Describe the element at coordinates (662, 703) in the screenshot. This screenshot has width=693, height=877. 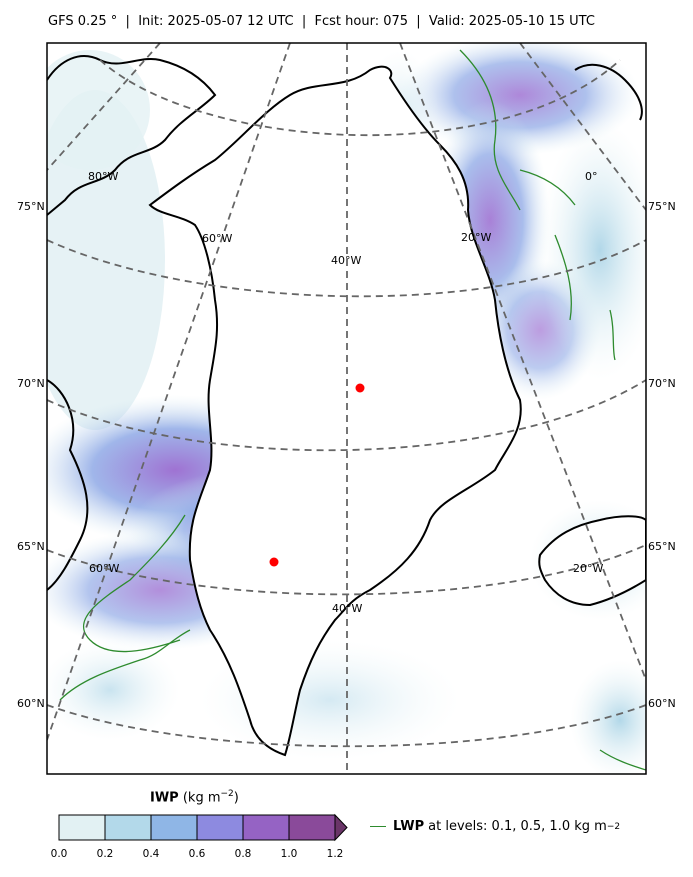
I see `lat-label-right-60: 60°N` at that location.